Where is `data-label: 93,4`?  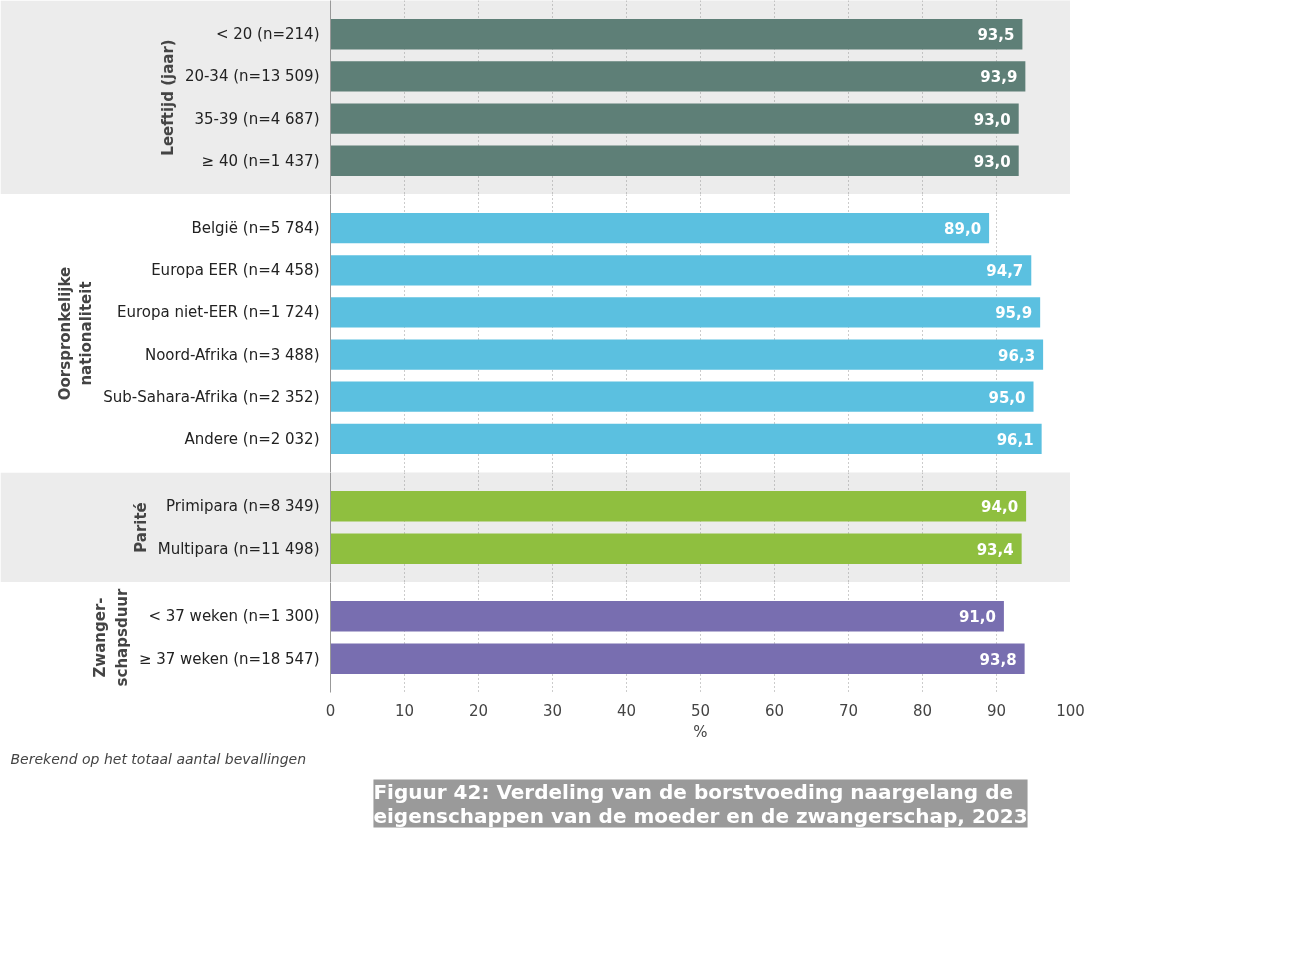 data-label: 93,4 is located at coordinates (995, 549).